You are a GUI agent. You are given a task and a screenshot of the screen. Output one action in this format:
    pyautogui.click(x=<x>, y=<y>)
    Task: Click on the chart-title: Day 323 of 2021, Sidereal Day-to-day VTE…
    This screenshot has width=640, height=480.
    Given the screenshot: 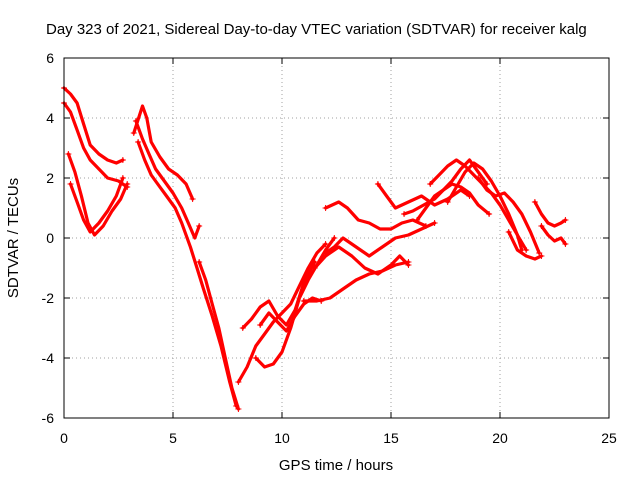 What is the action you would take?
    pyautogui.click(x=316, y=29)
    